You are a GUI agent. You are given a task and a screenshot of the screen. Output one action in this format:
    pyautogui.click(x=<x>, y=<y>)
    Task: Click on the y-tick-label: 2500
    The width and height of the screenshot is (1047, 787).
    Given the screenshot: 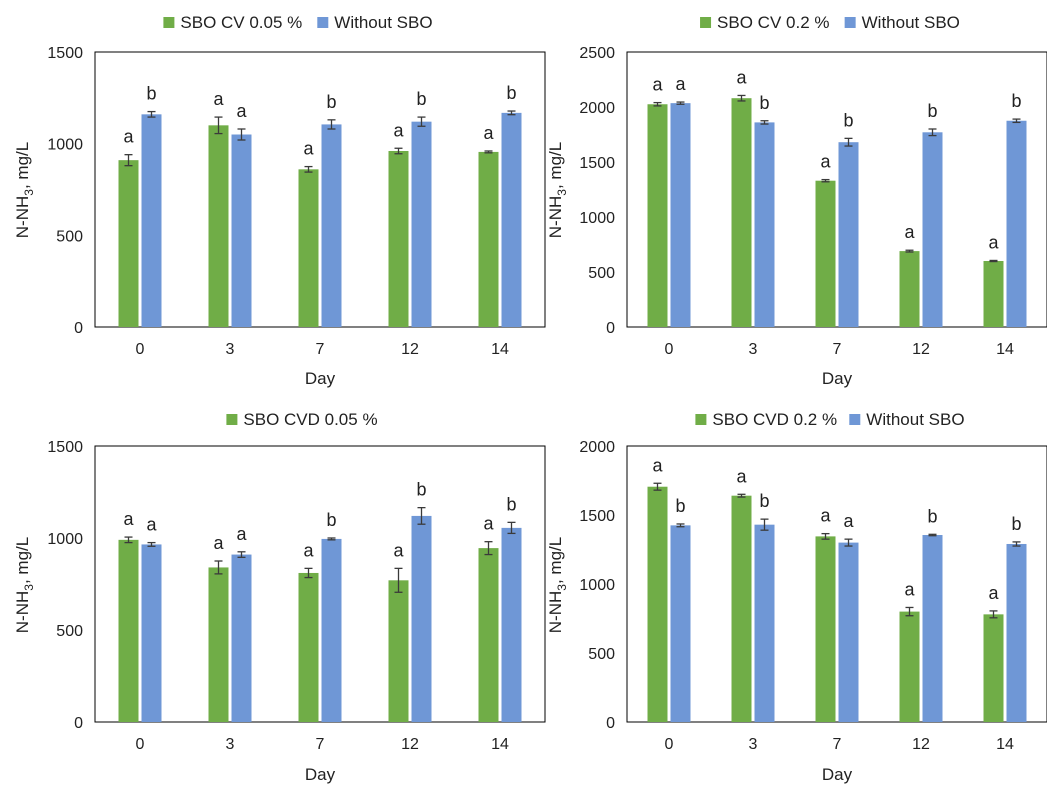 What is the action you would take?
    pyautogui.click(x=597, y=53)
    